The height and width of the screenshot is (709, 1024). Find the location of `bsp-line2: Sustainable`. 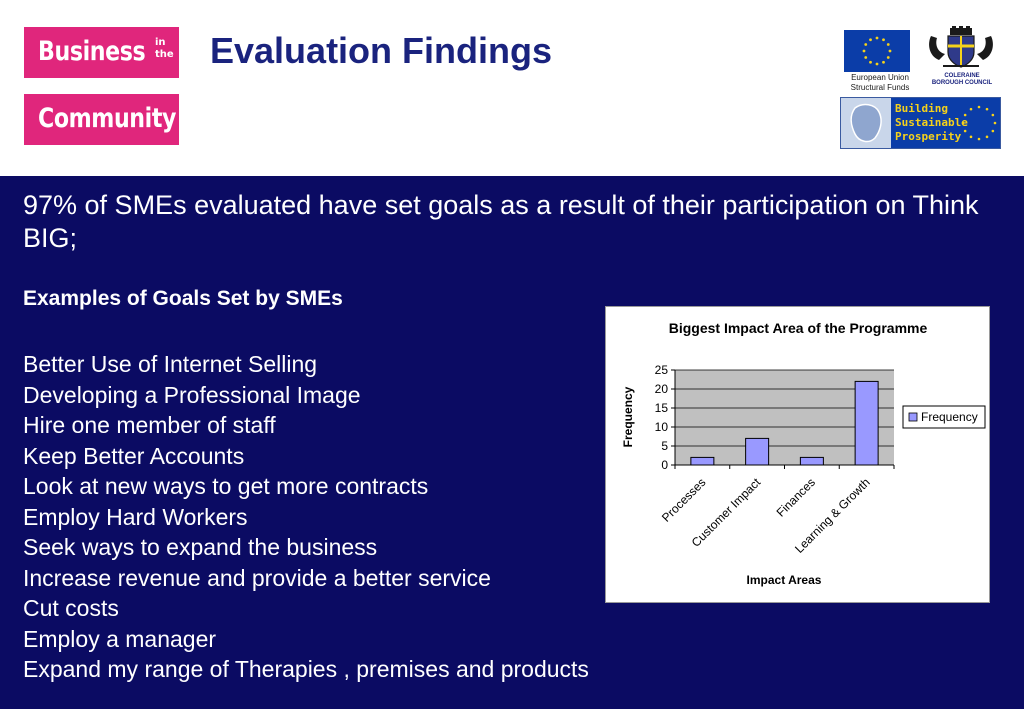

bsp-line2: Sustainable is located at coordinates (931, 122).